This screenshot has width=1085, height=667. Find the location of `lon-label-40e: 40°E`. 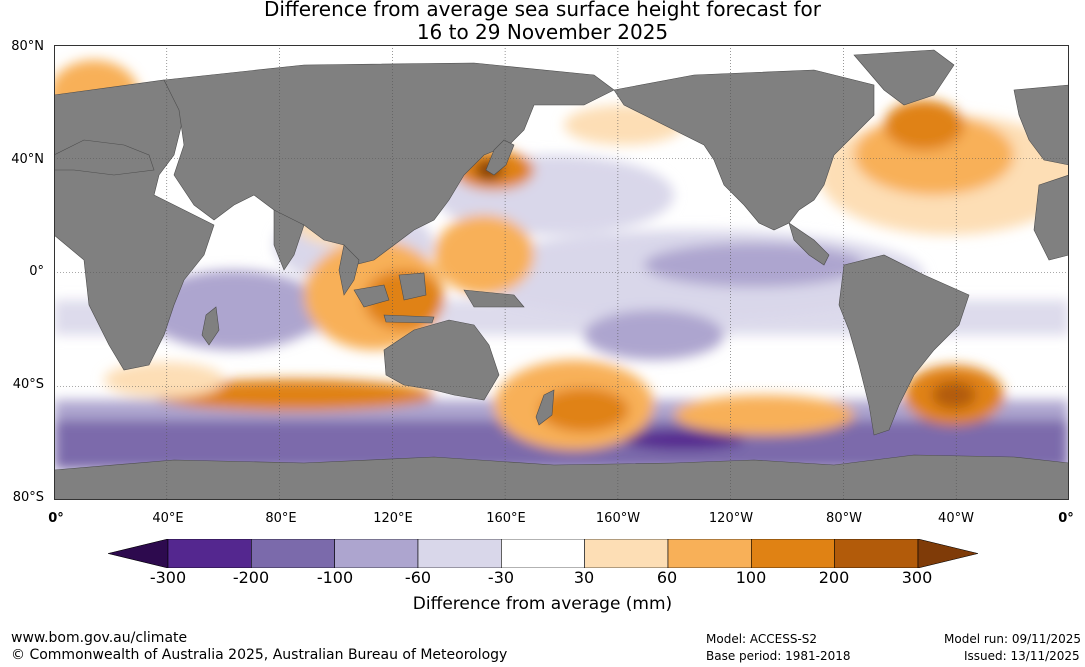

lon-label-40e: 40°E is located at coordinates (168, 518).